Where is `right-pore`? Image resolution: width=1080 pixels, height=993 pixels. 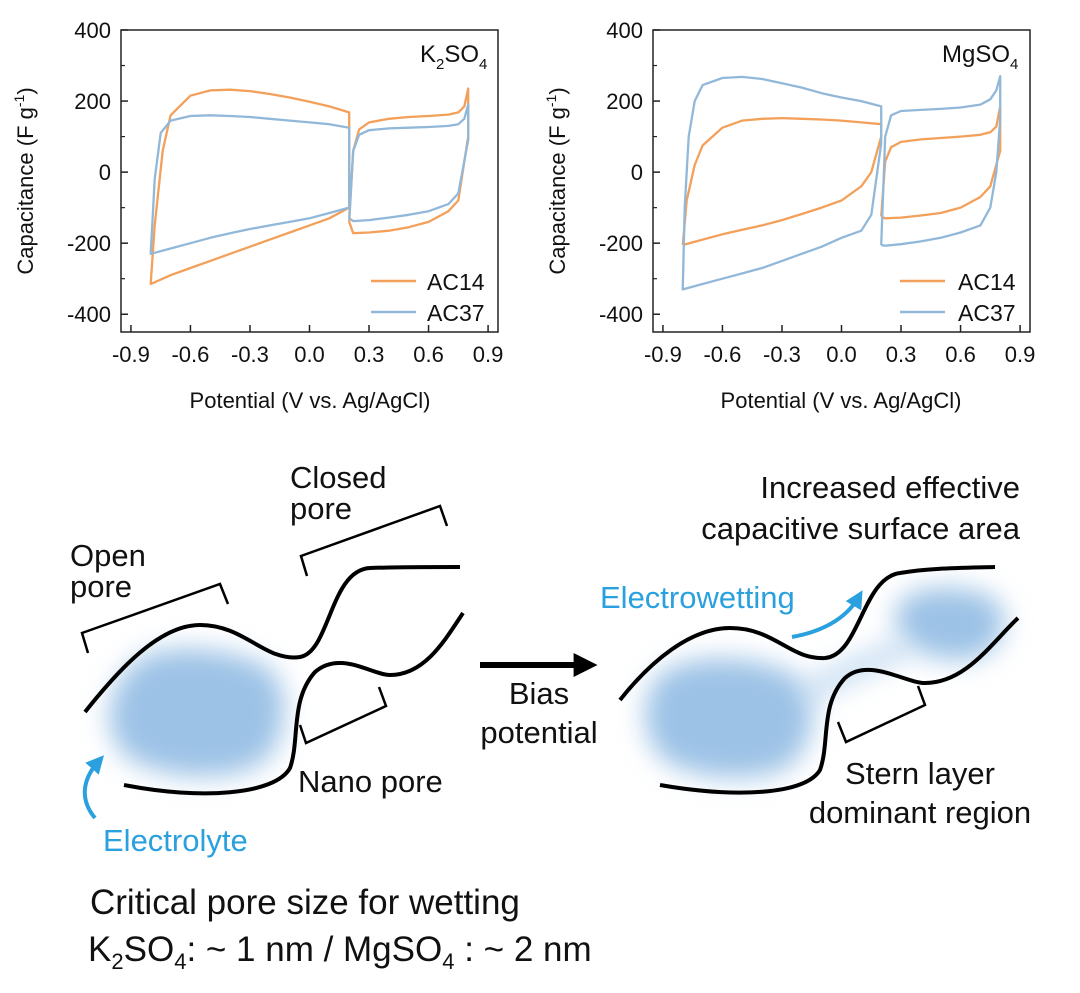 right-pore is located at coordinates (819, 680).